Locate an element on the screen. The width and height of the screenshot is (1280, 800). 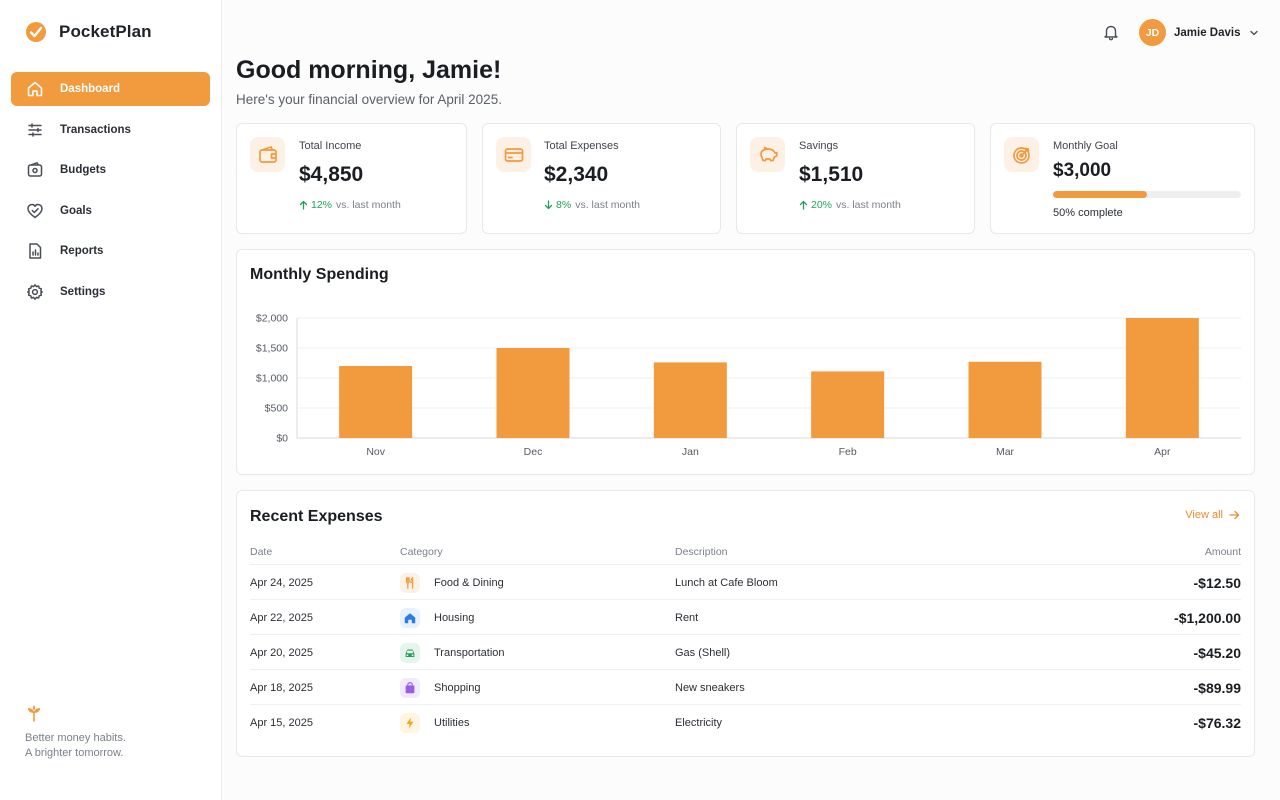
user-menu: JD Jamie Davis is located at coordinates (1199, 32).